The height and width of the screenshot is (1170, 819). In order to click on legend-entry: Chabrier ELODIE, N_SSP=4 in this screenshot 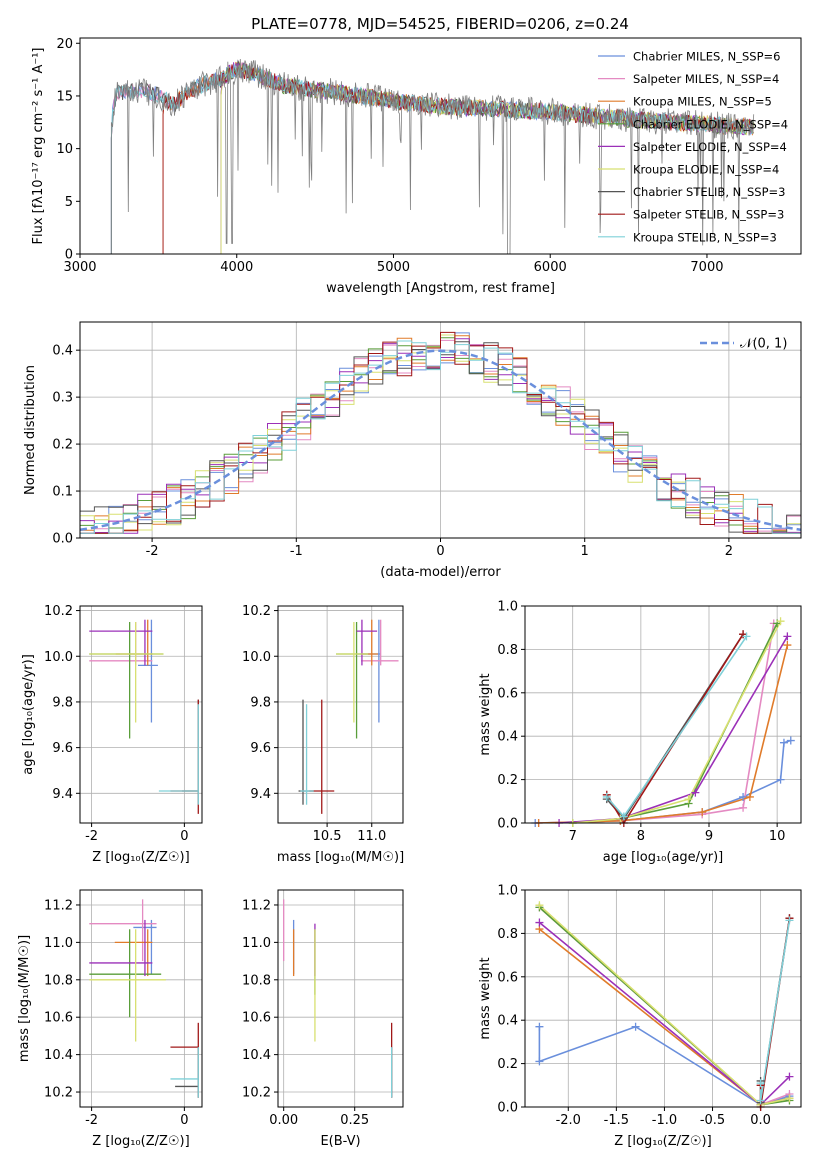, I will do `click(710, 124)`.